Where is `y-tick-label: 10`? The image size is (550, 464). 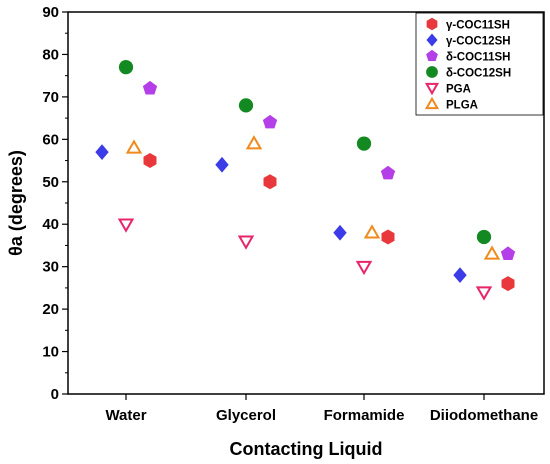 y-tick-label: 10 is located at coordinates (50, 352).